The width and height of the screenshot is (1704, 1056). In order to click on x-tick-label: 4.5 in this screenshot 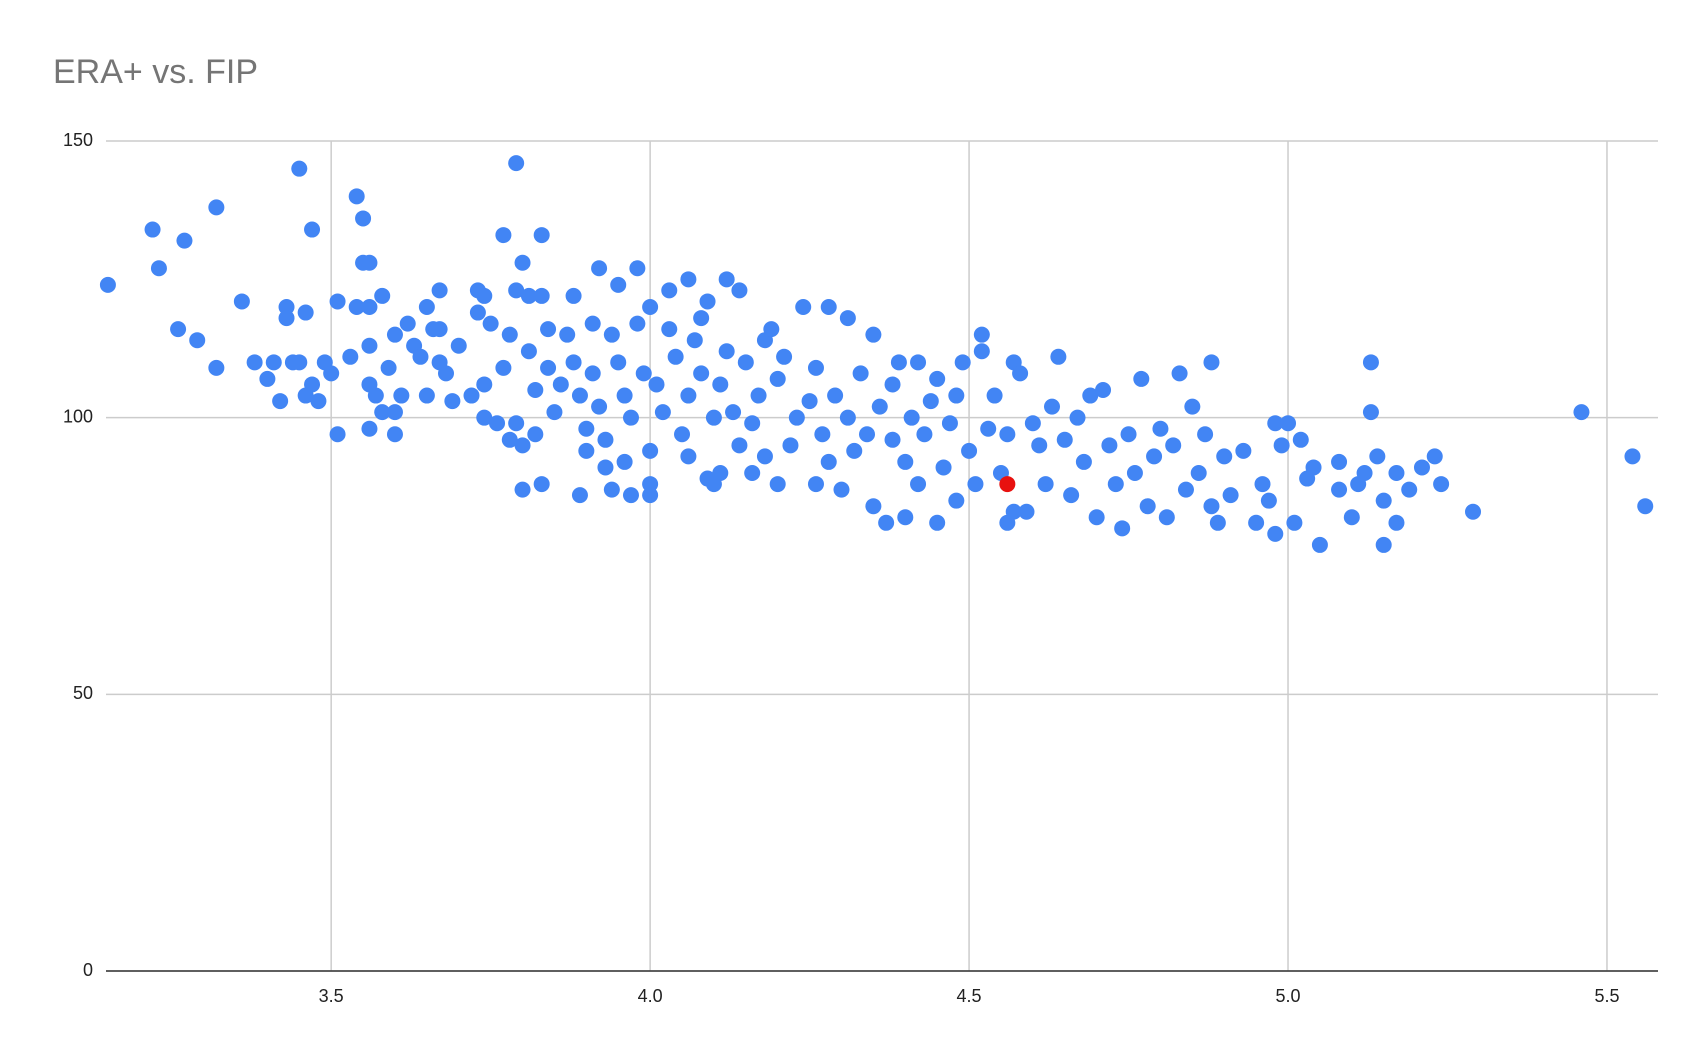, I will do `click(969, 996)`.